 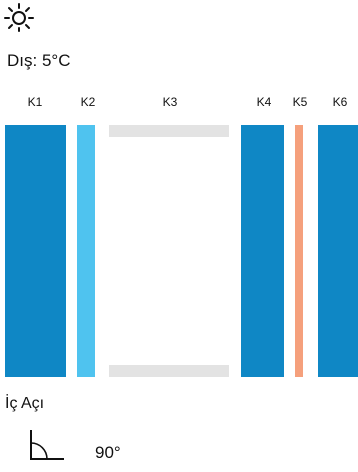 I want to click on outside-temperature: Dış: 5°C, so click(x=39, y=60).